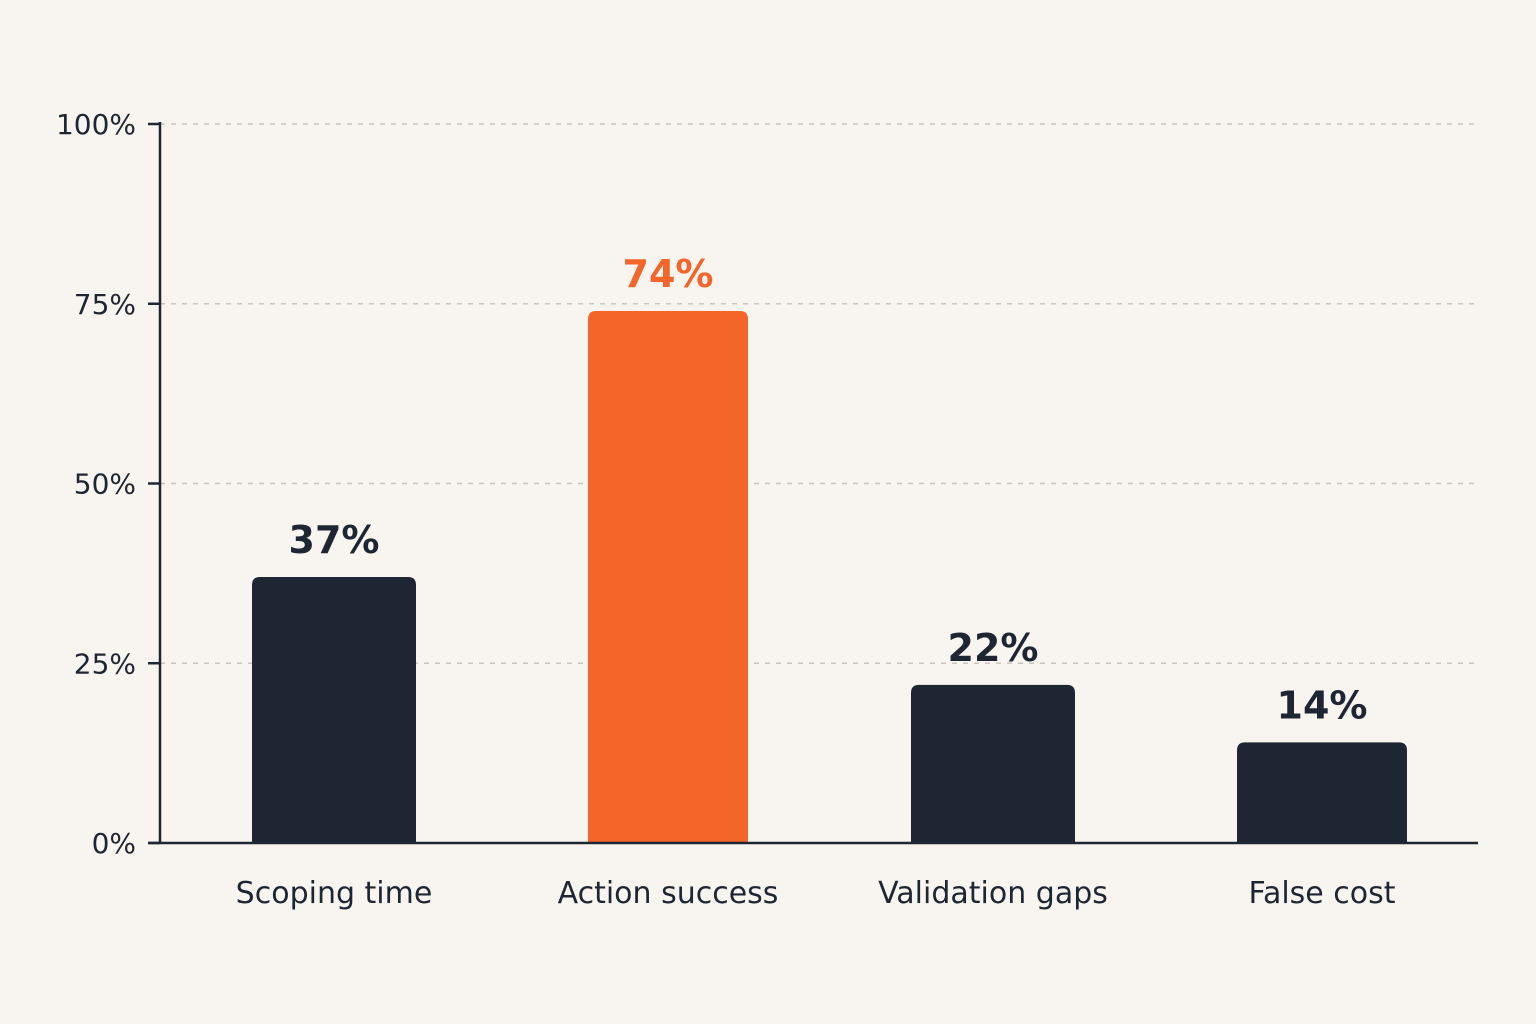  I want to click on bar-false-cost, so click(1322, 792).